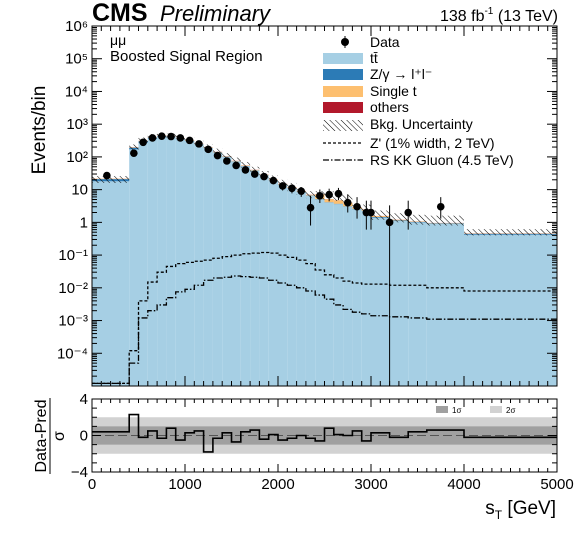  Describe the element at coordinates (401, 74) in the screenshot. I see `legend-zgamma-label: Z/γ → l⁺l⁻` at that location.